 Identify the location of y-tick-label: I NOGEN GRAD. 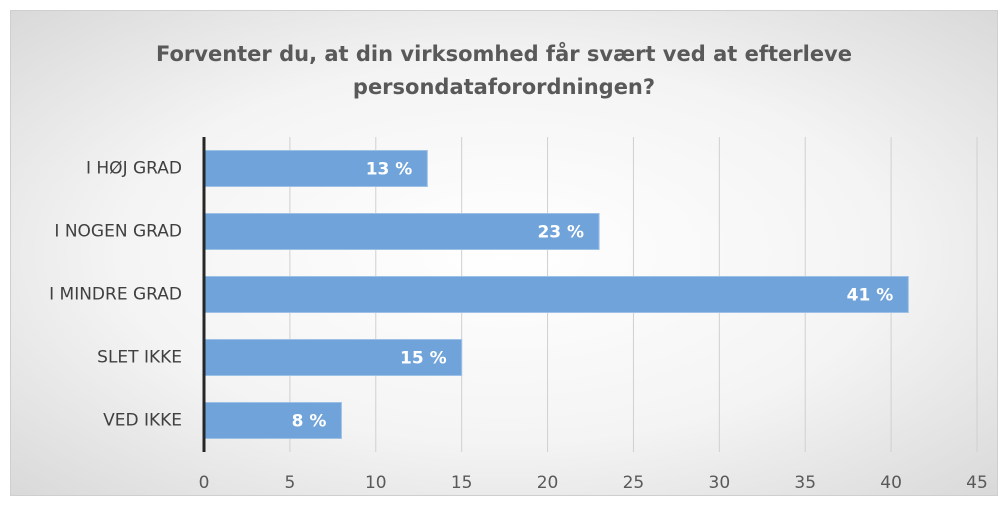
(118, 232).